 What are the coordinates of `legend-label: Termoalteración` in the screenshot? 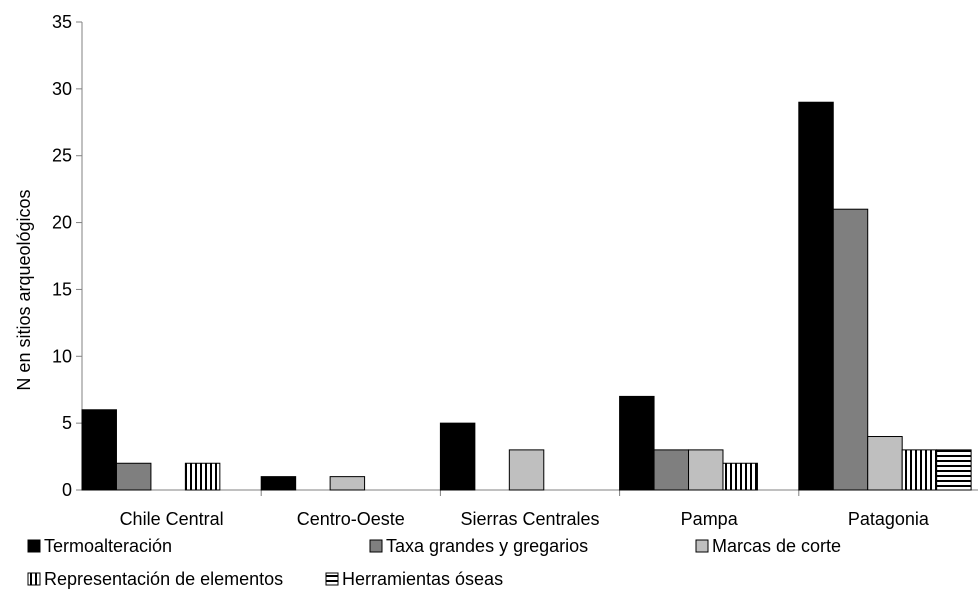 It's located at (108, 546).